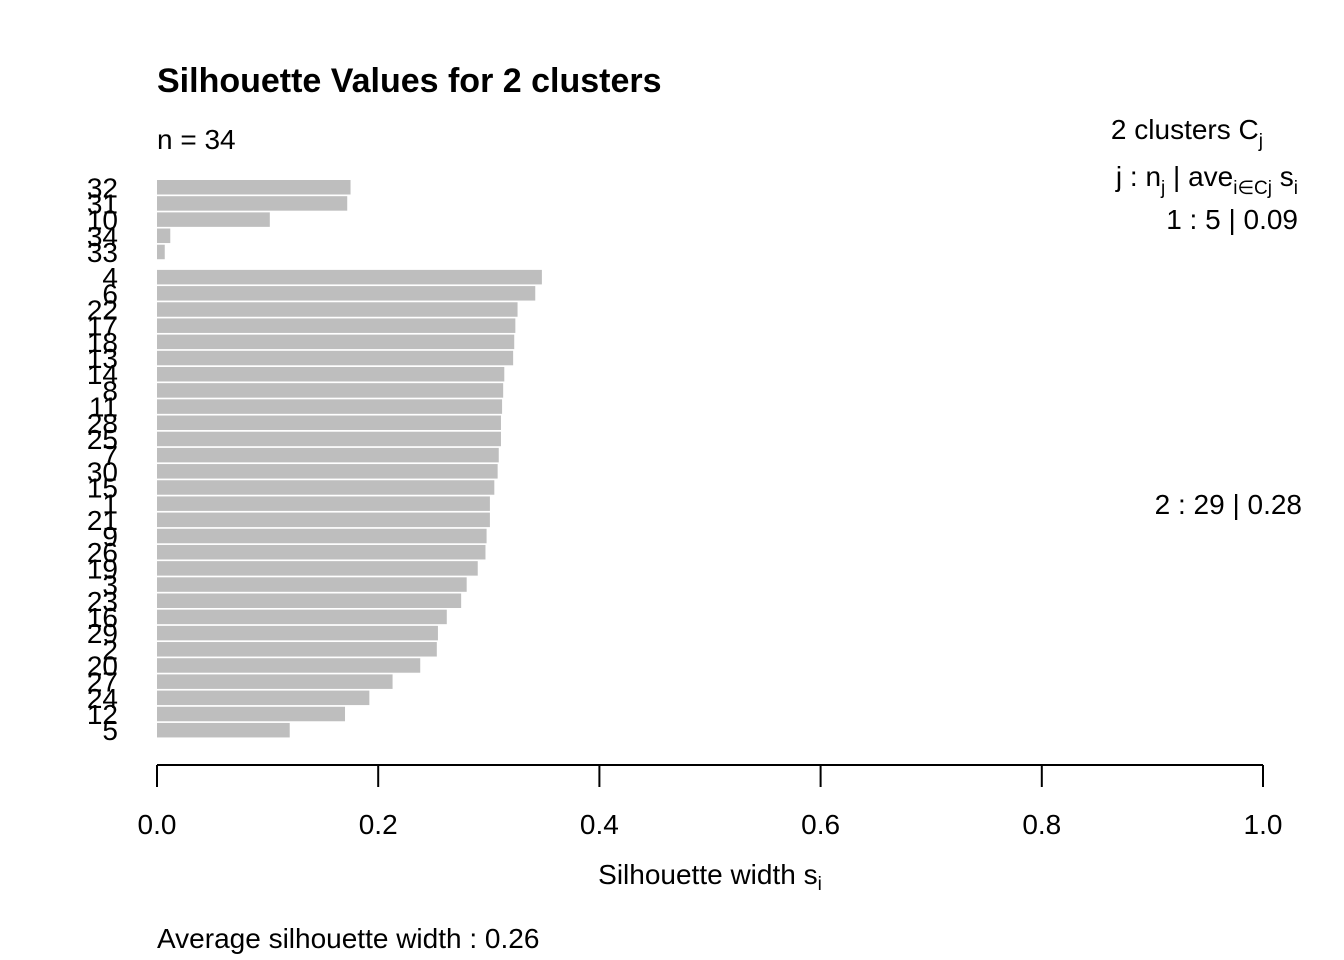  What do you see at coordinates (1263, 824) in the screenshot?
I see `x-tick-label: 1.0` at bounding box center [1263, 824].